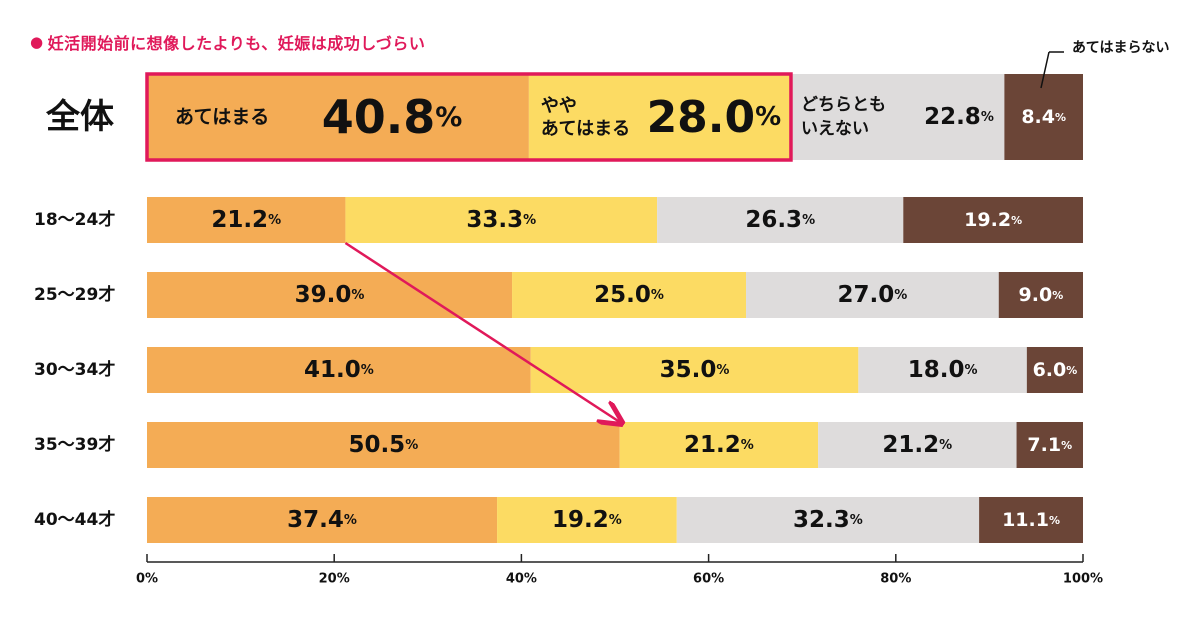 This screenshot has width=1200, height=626. What do you see at coordinates (559, 106) in the screenshot?
I see `overall-somewhat-label: やや` at bounding box center [559, 106].